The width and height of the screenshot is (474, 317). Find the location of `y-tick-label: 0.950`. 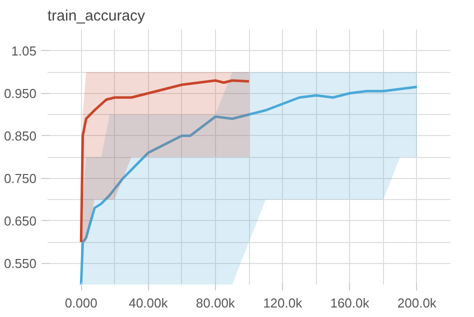

y-tick-label: 0.950 is located at coordinates (20, 93).